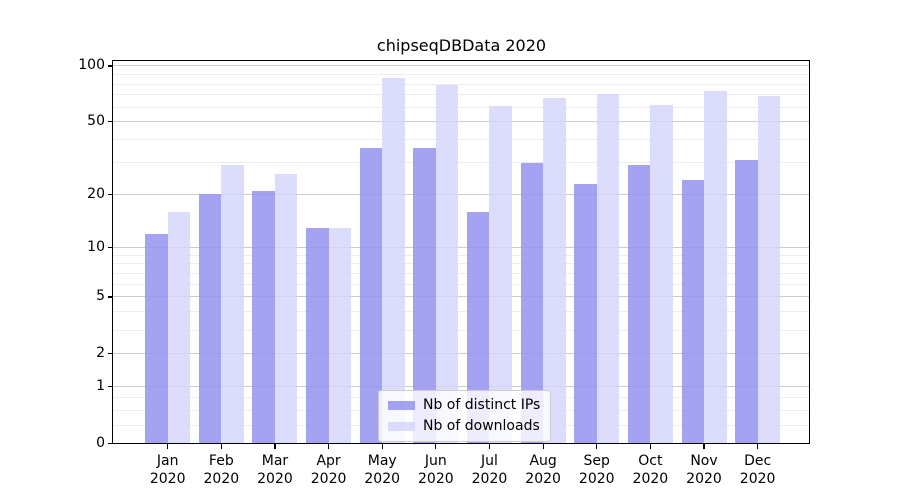 Image resolution: width=900 pixels, height=500 pixels. What do you see at coordinates (232, 304) in the screenshot?
I see `bar-downloads-feb` at bounding box center [232, 304].